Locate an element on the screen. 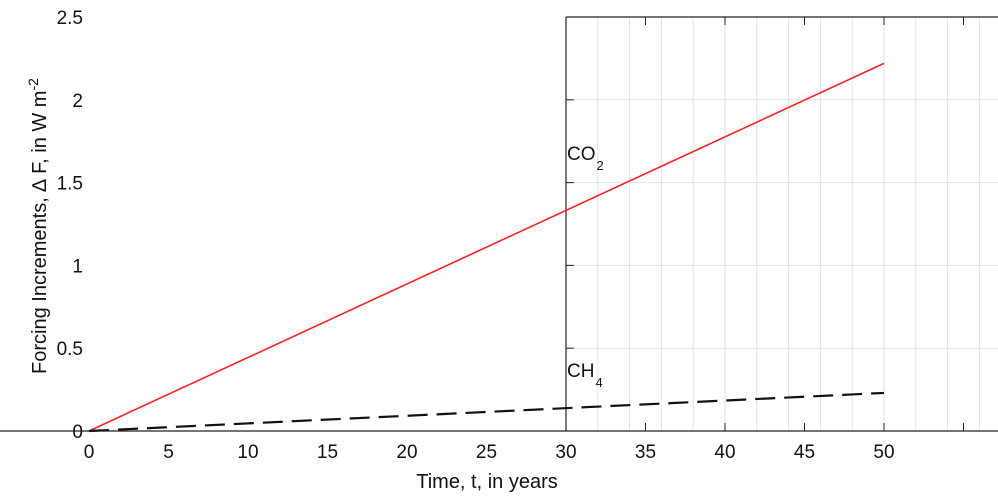 Image resolution: width=998 pixels, height=502 pixels. series-line-ch4 is located at coordinates (486, 412).